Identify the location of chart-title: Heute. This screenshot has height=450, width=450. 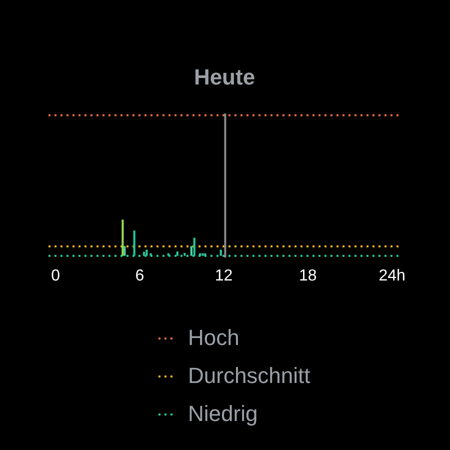
(225, 77).